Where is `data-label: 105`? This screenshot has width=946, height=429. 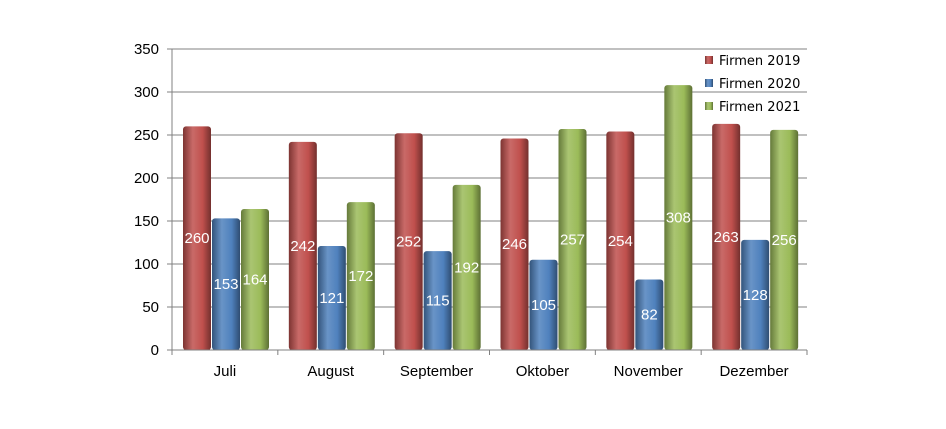 data-label: 105 is located at coordinates (543, 305).